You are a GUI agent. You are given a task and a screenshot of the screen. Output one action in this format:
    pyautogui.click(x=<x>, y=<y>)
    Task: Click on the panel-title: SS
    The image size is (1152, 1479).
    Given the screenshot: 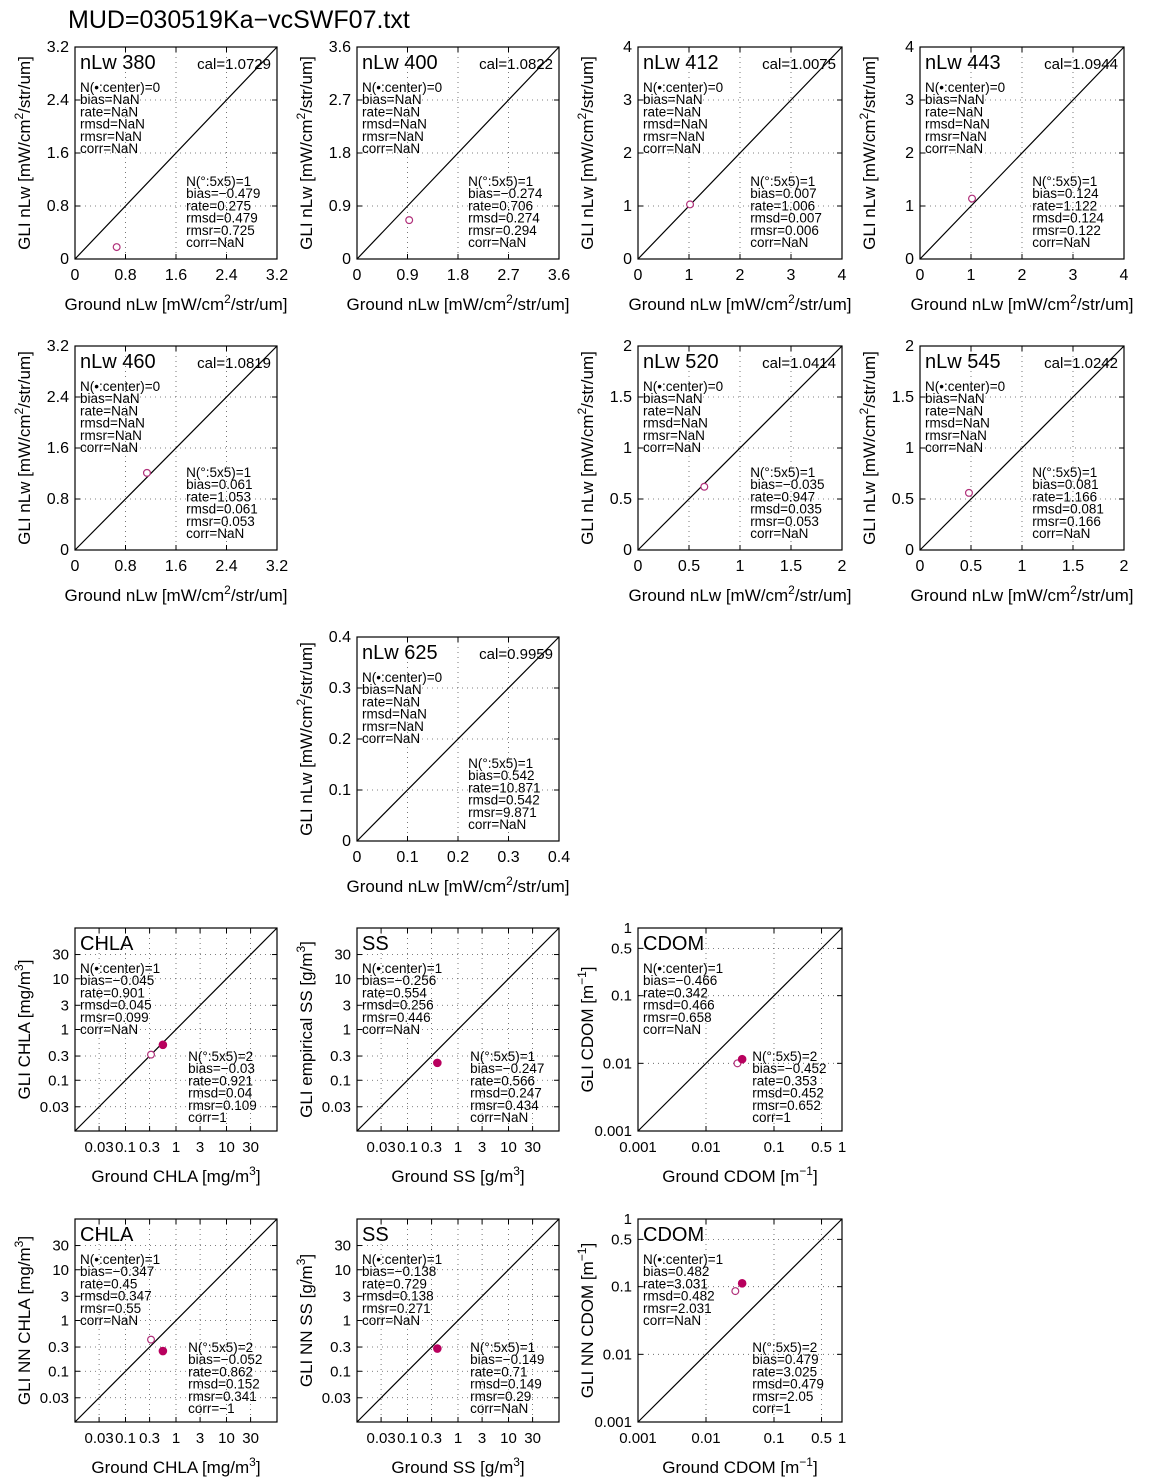 What is the action you would take?
    pyautogui.click(x=375, y=944)
    